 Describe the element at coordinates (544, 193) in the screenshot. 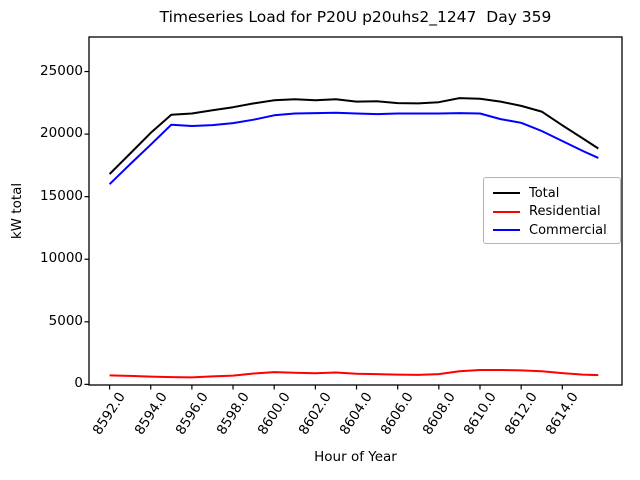

I see `legend-label: Total` at that location.